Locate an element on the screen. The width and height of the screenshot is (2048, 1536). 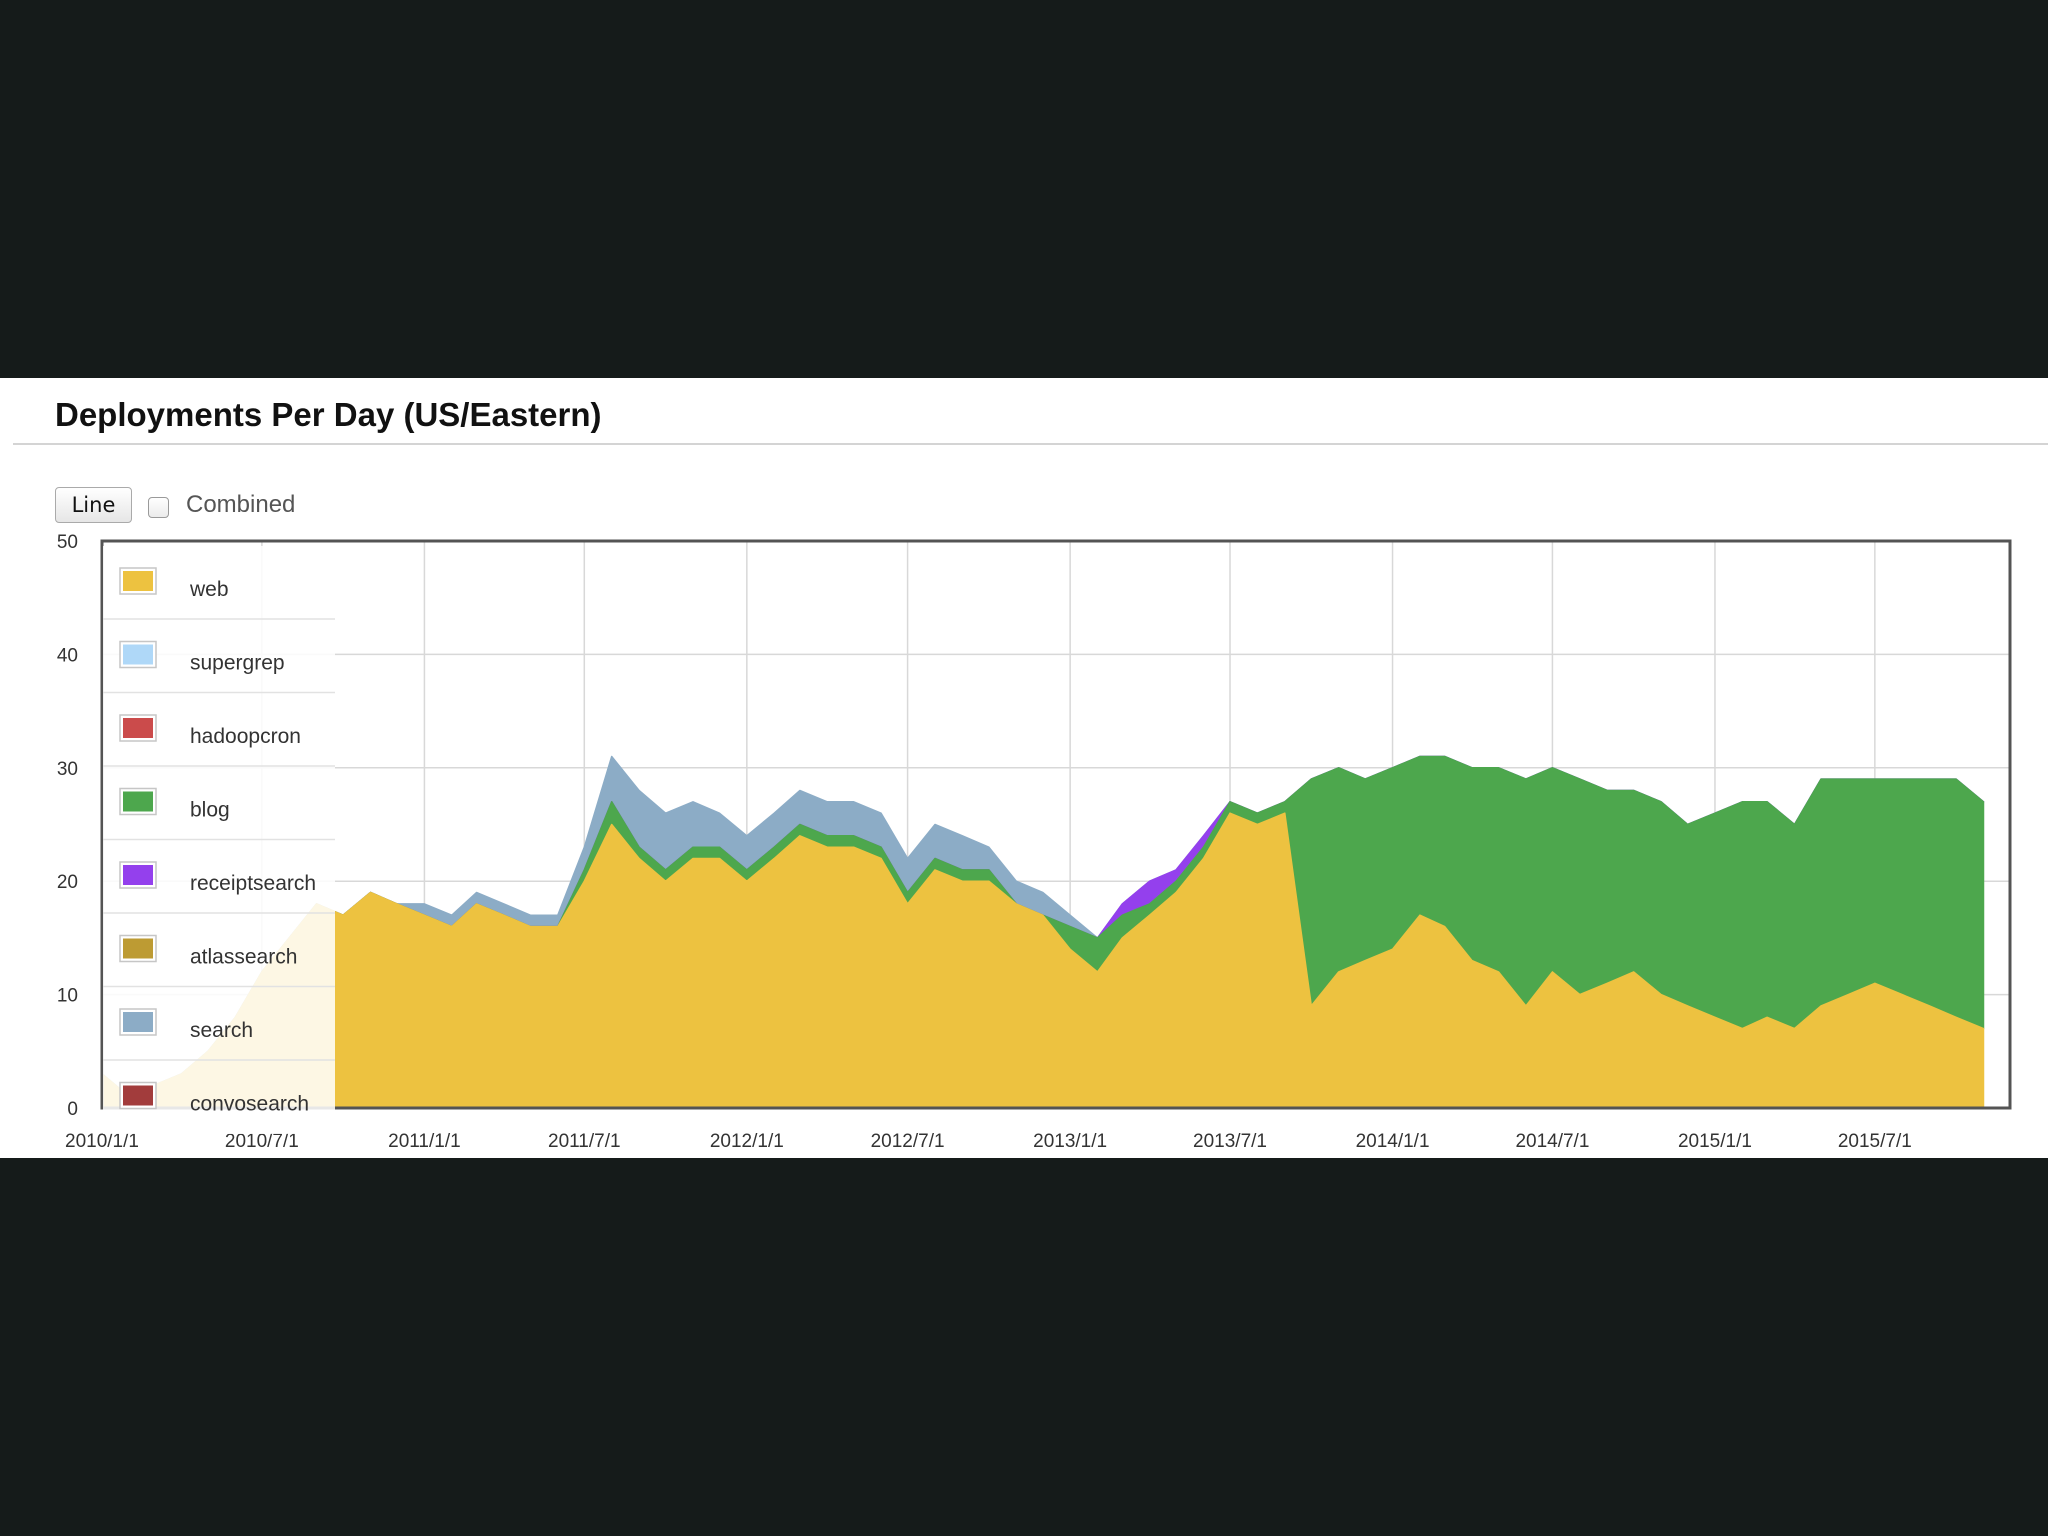
y-tick-label: 10 is located at coordinates (67, 996).